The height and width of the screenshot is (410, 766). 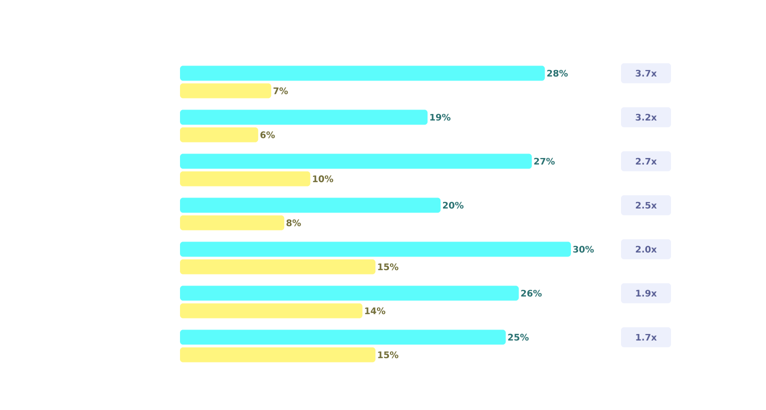 I want to click on text: 1.7x, so click(x=646, y=337).